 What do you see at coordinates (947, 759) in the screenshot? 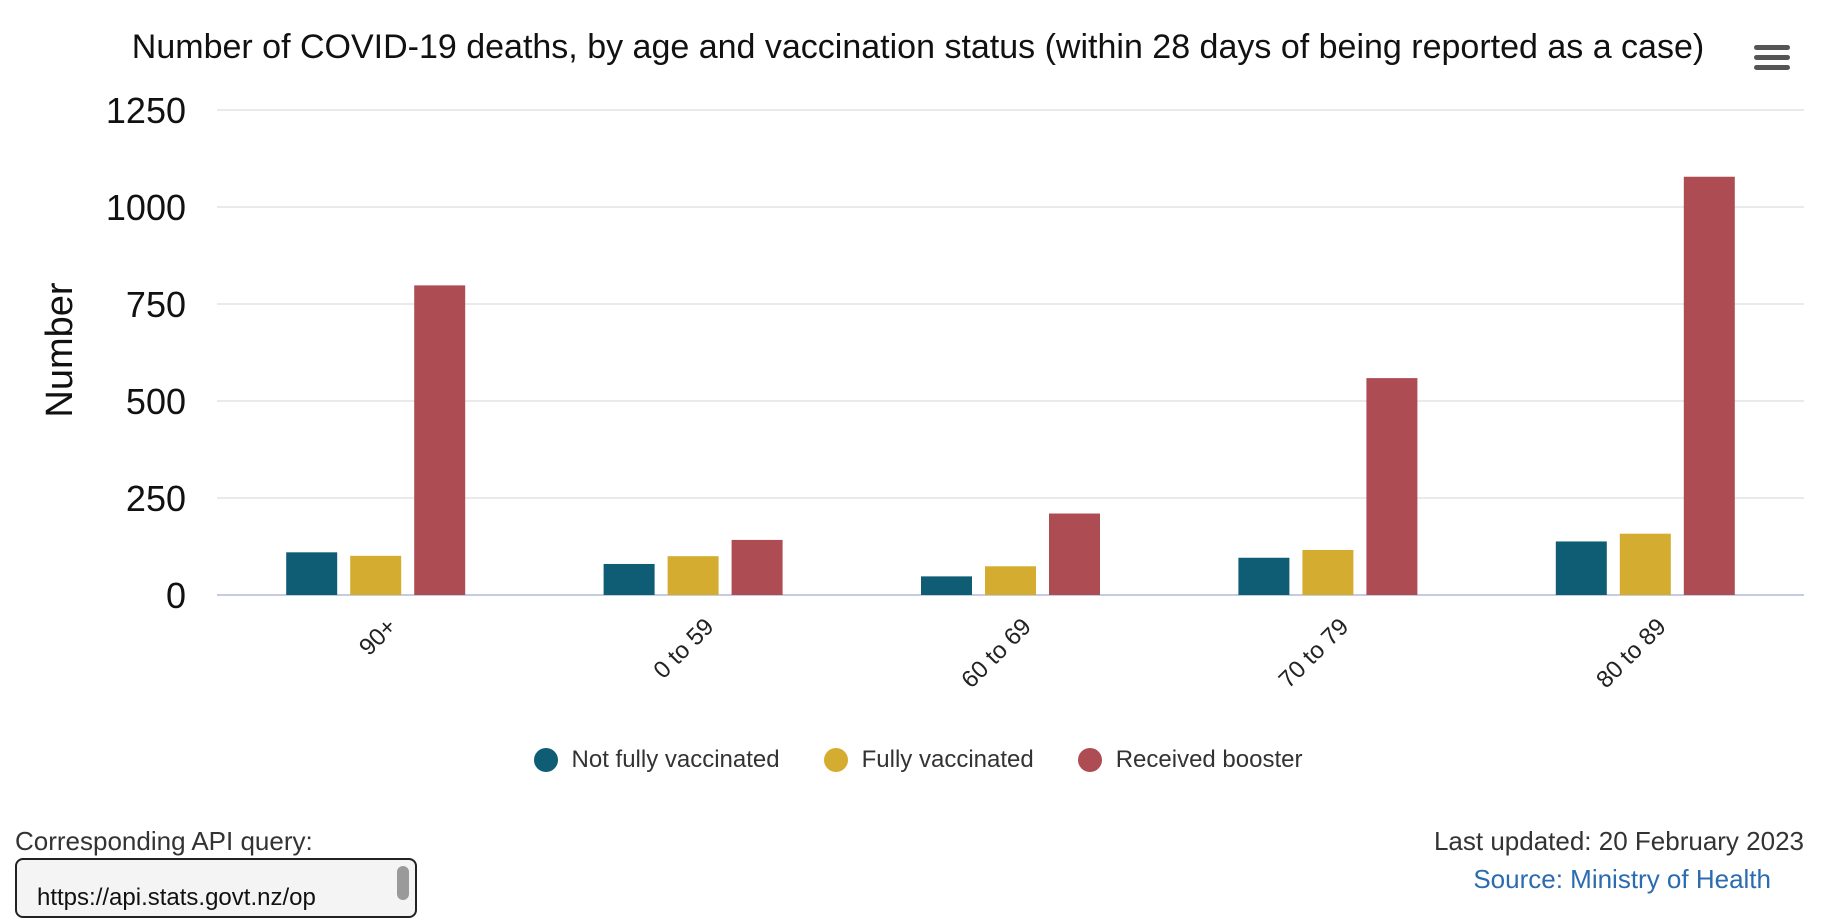
I see `legend-label: Fully vaccinated` at bounding box center [947, 759].